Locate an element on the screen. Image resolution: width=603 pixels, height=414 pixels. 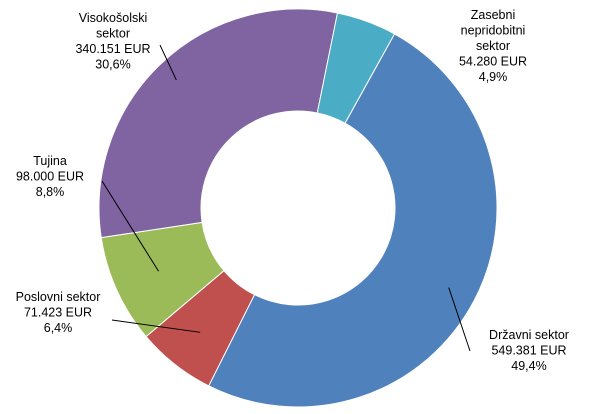
data-label-line: 71.423 EUR is located at coordinates (58, 313).